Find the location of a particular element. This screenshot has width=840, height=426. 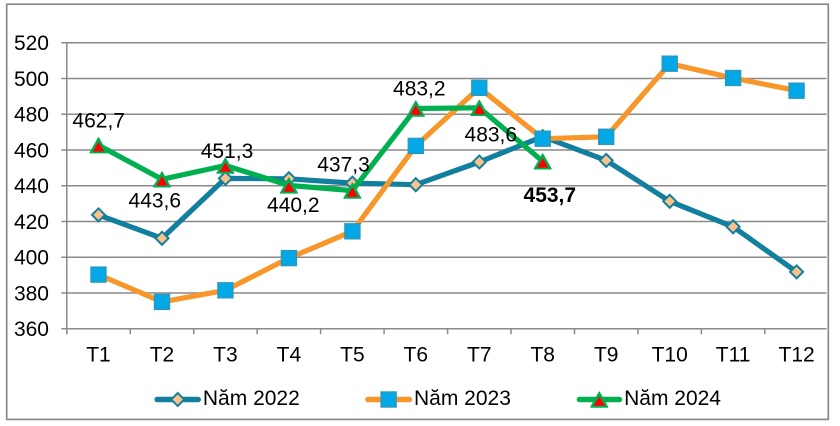

svg-text: 440 is located at coordinates (31, 186).